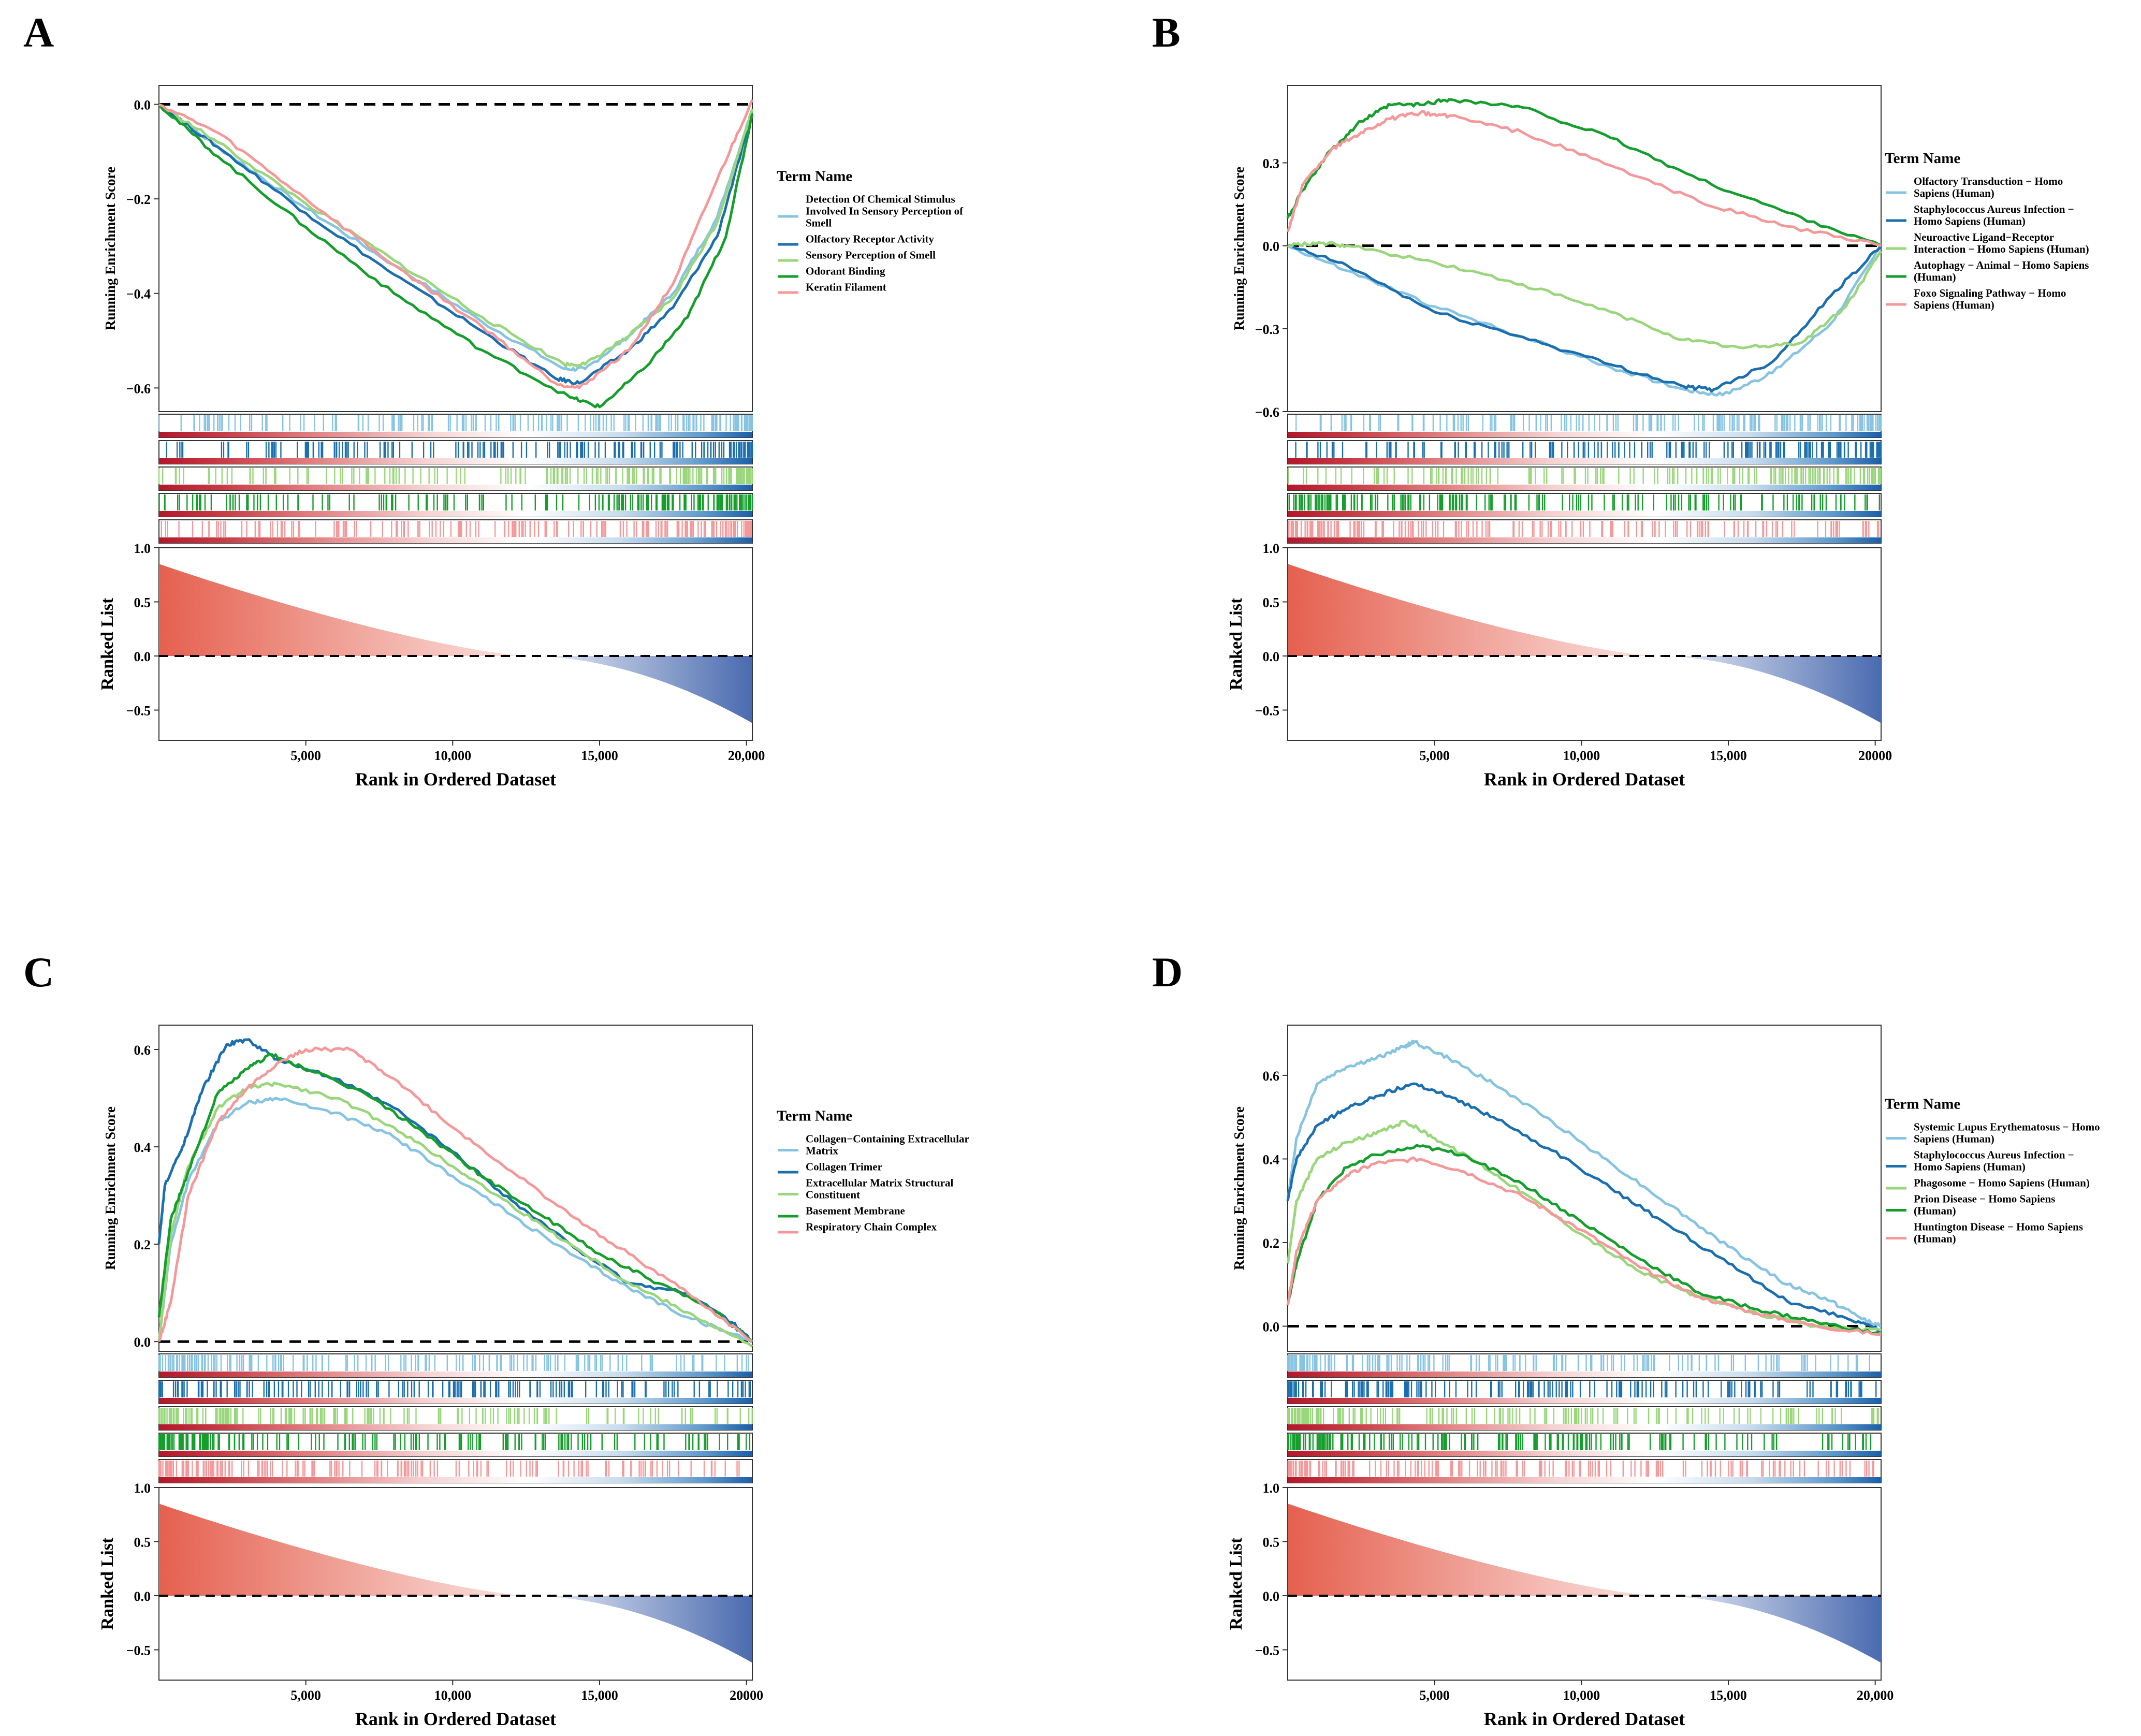 This screenshot has width=2141, height=1736. Describe the element at coordinates (2001, 249) in the screenshot. I see `legend-label-3: Interaction − Homo Sapiens (Human)` at that location.